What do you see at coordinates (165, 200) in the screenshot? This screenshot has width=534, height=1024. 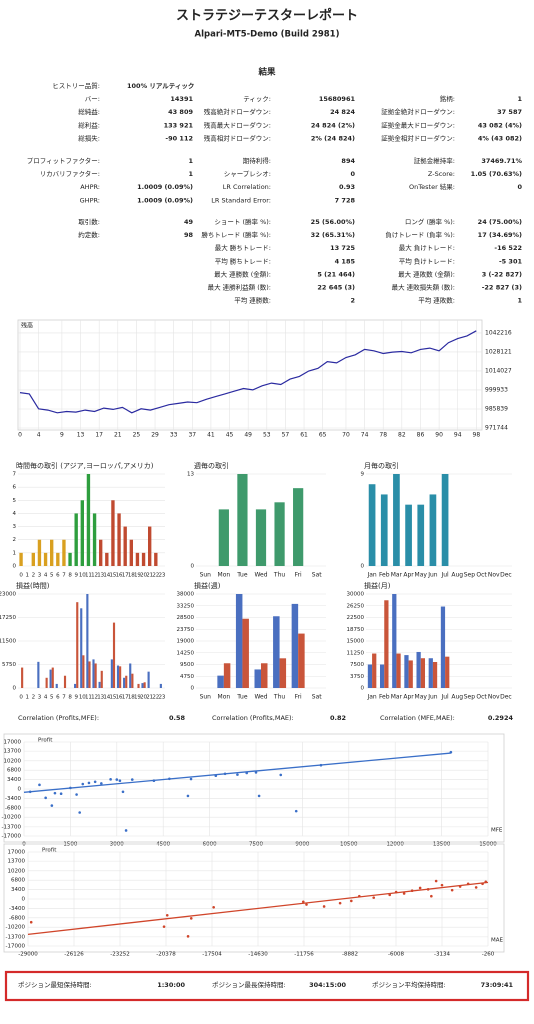 I see `stat-value: 1.0009 (0.09%)` at bounding box center [165, 200].